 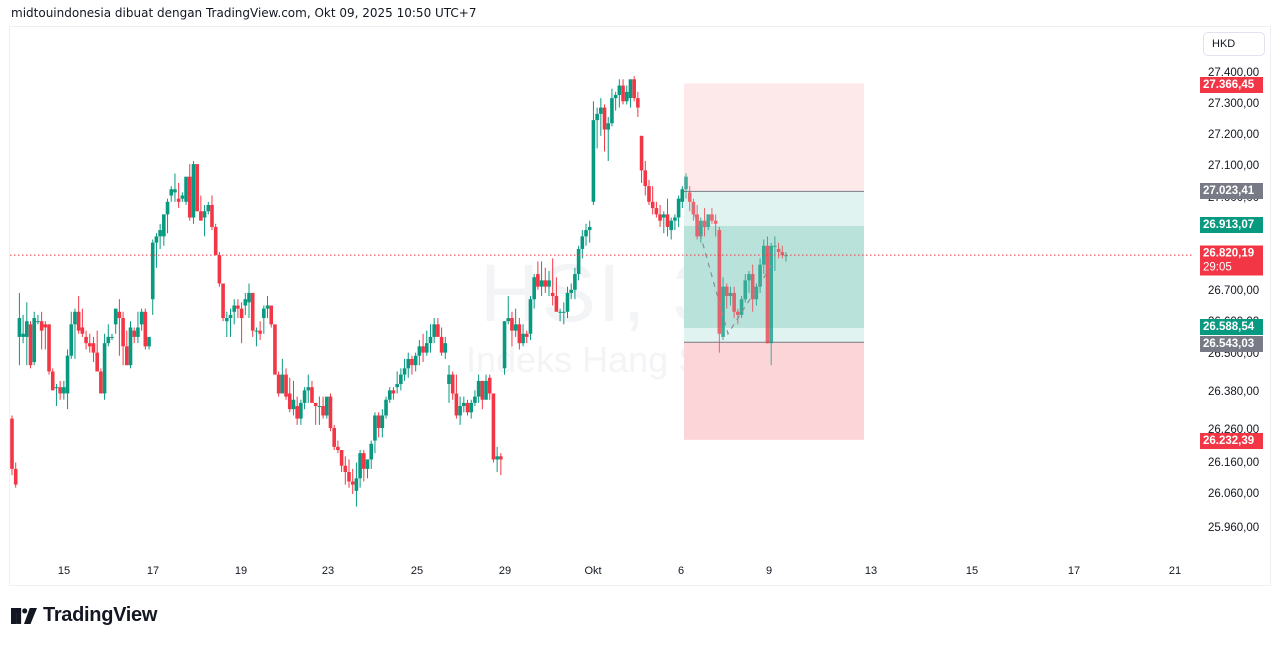 I want to click on time-tick: 6, so click(x=681, y=571).